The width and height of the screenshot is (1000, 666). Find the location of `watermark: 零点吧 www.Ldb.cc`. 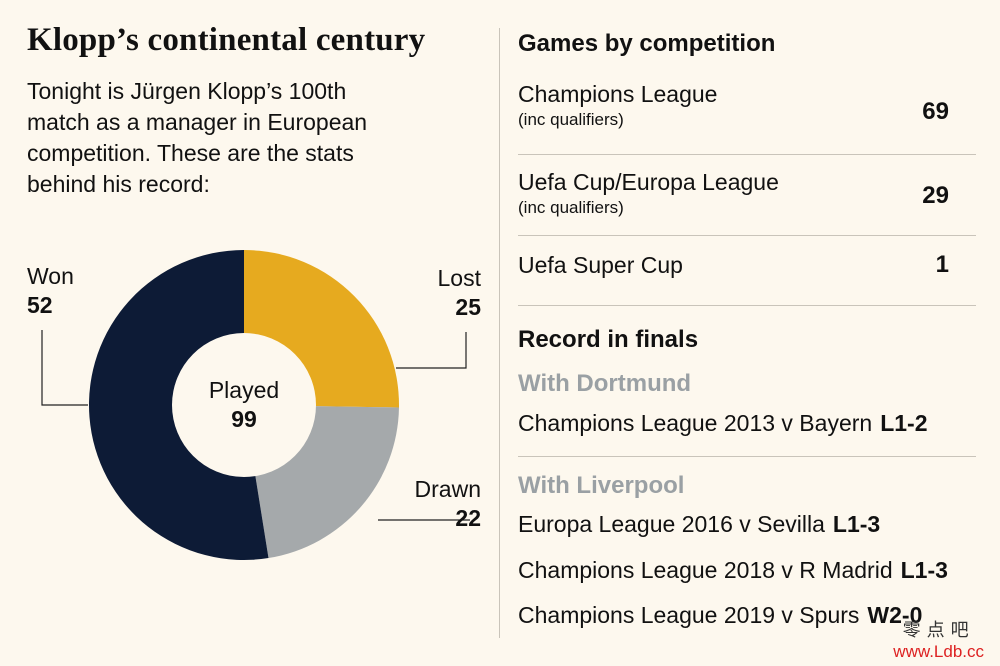

watermark: 零点吧 www.Ldb.cc is located at coordinates (938, 639).